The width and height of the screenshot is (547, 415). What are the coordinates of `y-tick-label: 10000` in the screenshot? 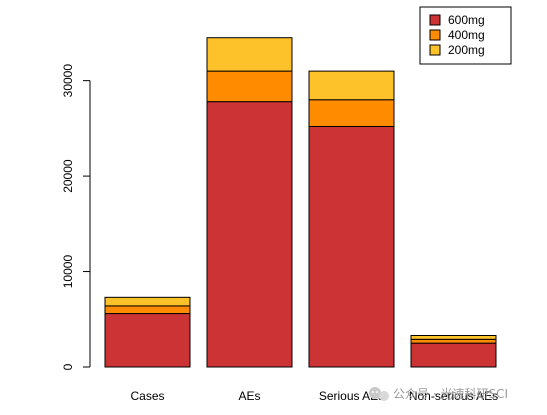 It's located at (68, 272).